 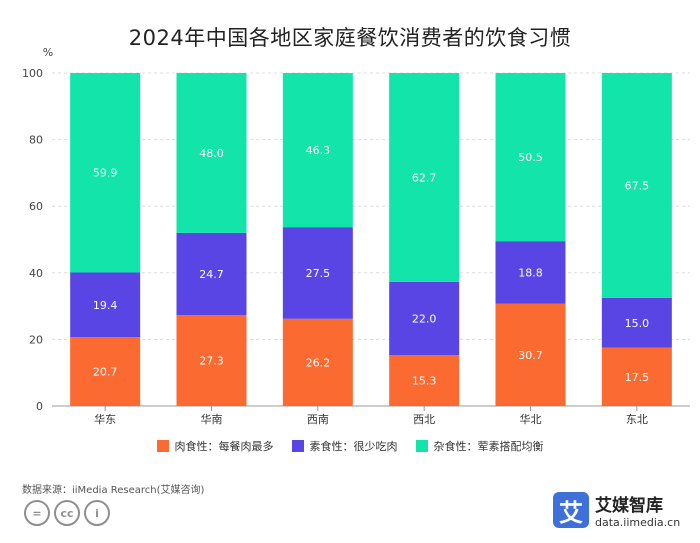 I want to click on data-label-4-1: 18.8, so click(x=530, y=272).